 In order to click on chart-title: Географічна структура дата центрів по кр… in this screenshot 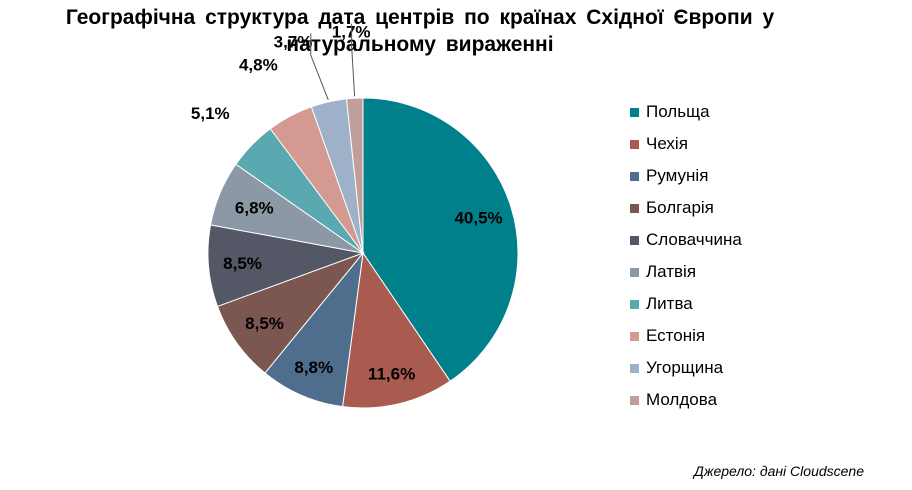, I will do `click(420, 31)`.